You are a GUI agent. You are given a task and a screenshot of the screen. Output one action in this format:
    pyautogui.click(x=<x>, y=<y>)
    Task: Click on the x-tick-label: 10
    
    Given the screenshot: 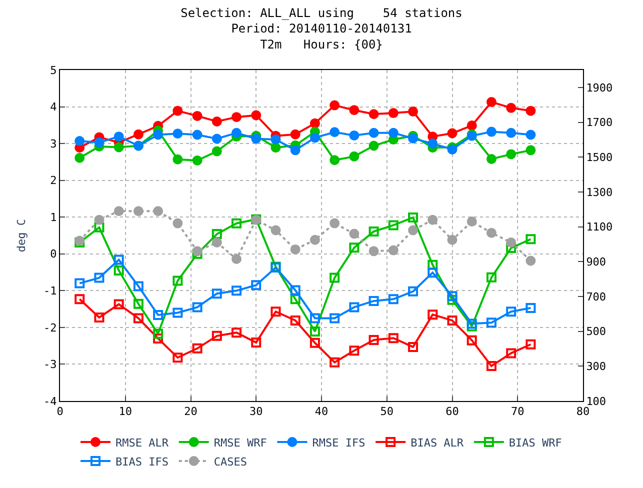 What is the action you would take?
    pyautogui.click(x=125, y=411)
    